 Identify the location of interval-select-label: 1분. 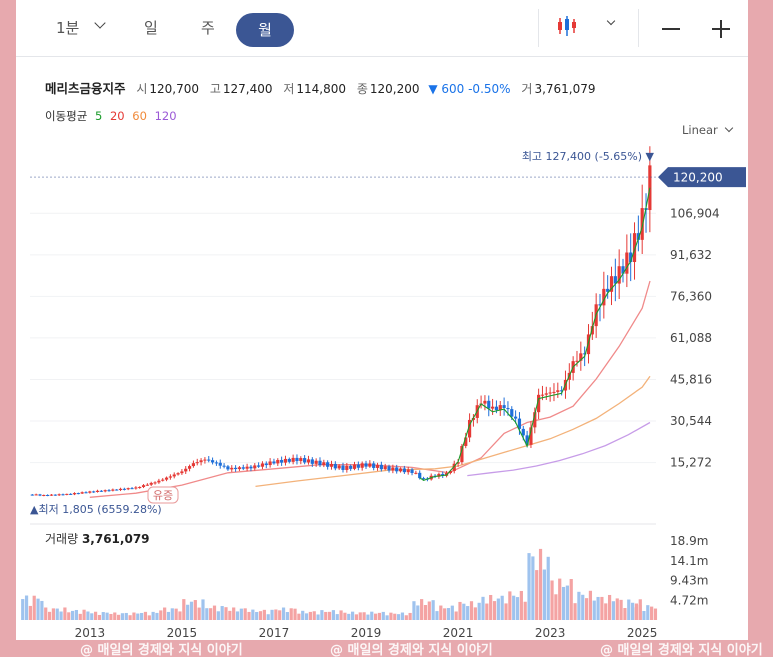
(68, 28).